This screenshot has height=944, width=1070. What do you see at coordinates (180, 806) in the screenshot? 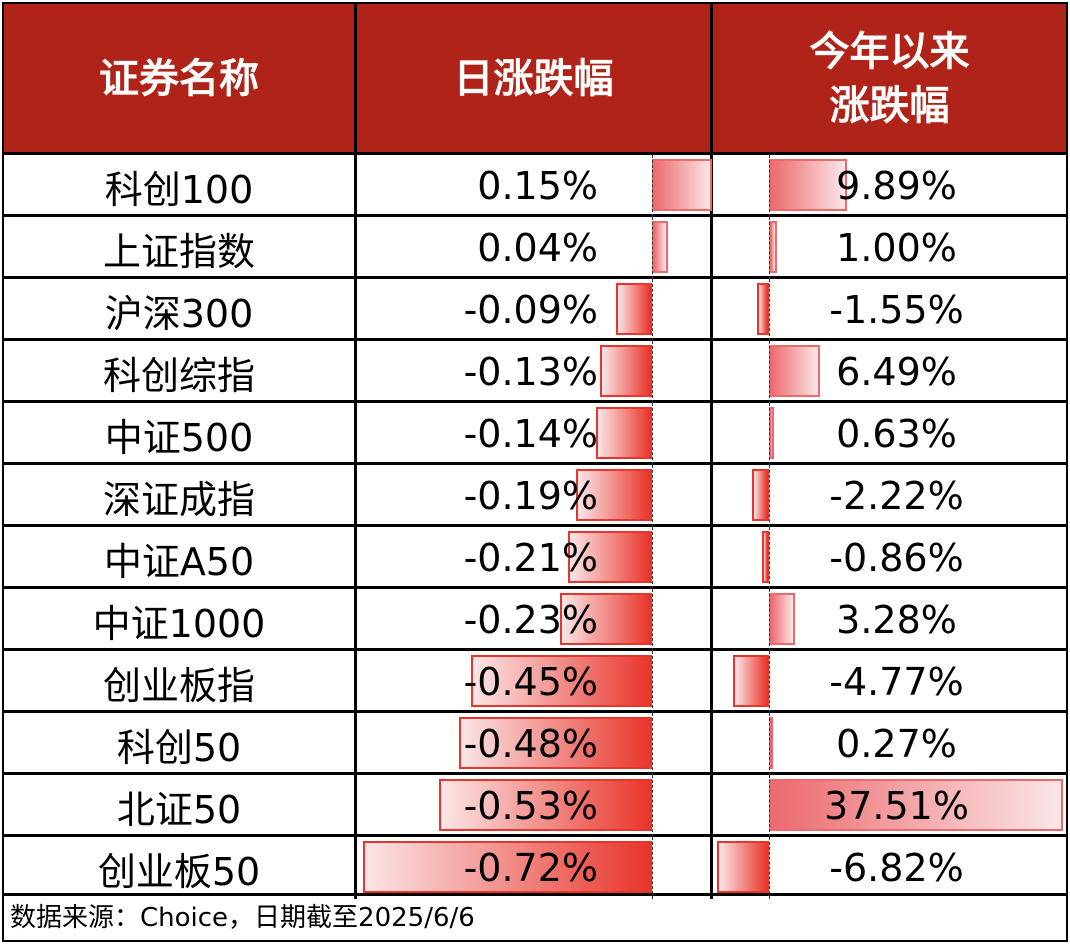
I see `security-name-cell: 北证50` at bounding box center [180, 806].